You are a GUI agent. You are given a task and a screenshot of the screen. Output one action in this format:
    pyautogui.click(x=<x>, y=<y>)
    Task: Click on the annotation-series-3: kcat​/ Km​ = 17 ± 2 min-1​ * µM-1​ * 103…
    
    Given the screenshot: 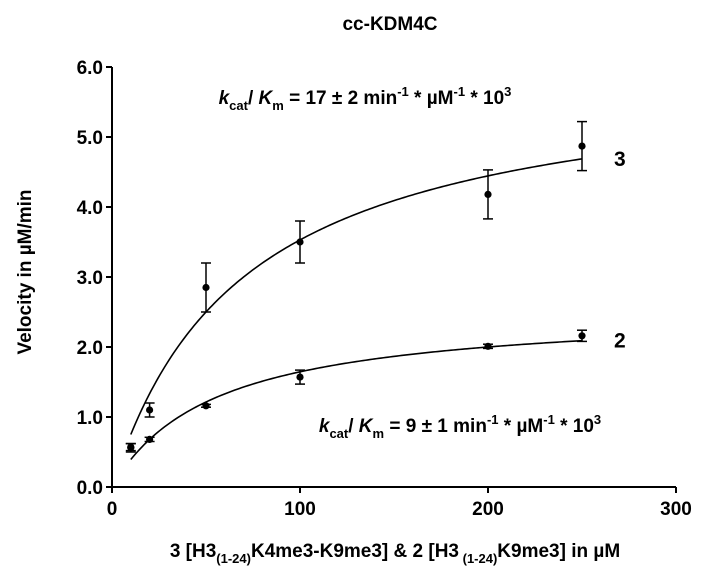 What is the action you would take?
    pyautogui.click(x=365, y=98)
    